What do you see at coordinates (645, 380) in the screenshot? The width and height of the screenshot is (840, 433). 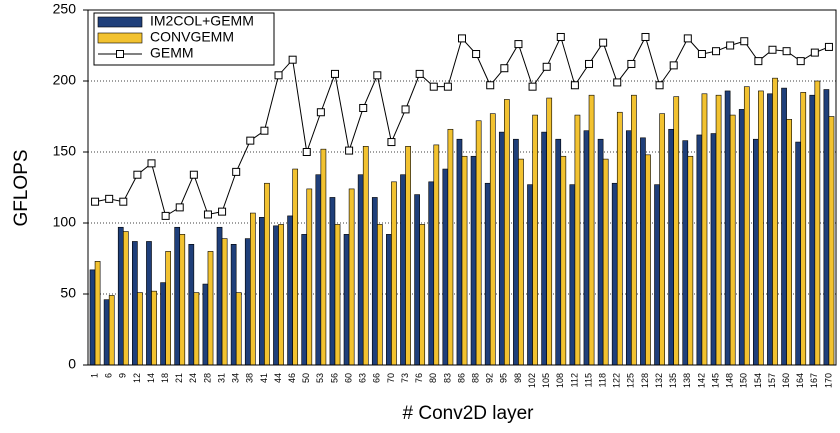 I see `x-tick-label: 128` at bounding box center [645, 380].